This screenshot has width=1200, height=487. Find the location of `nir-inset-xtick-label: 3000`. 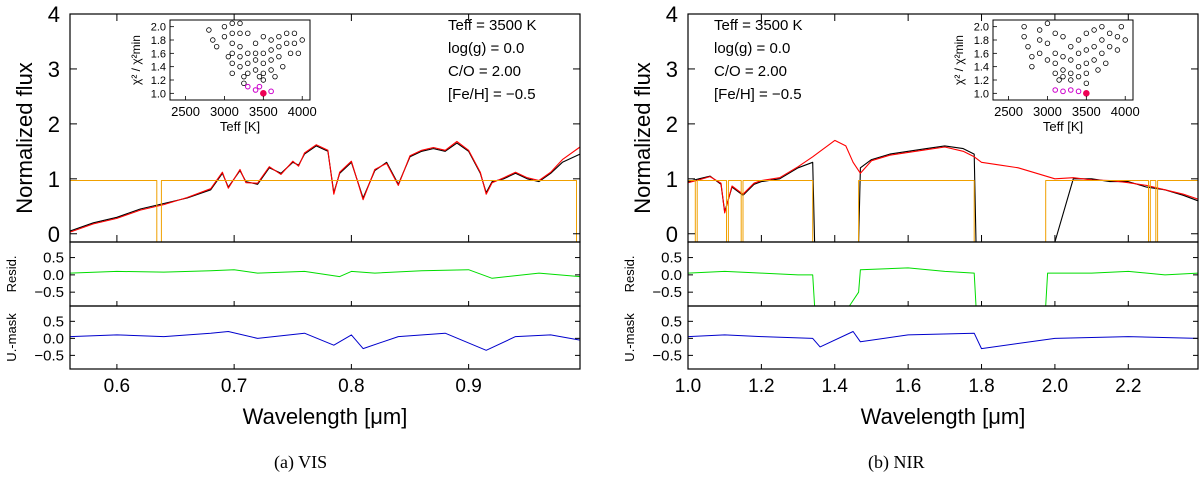

nir-inset-xtick-label: 3000 is located at coordinates (1047, 111).